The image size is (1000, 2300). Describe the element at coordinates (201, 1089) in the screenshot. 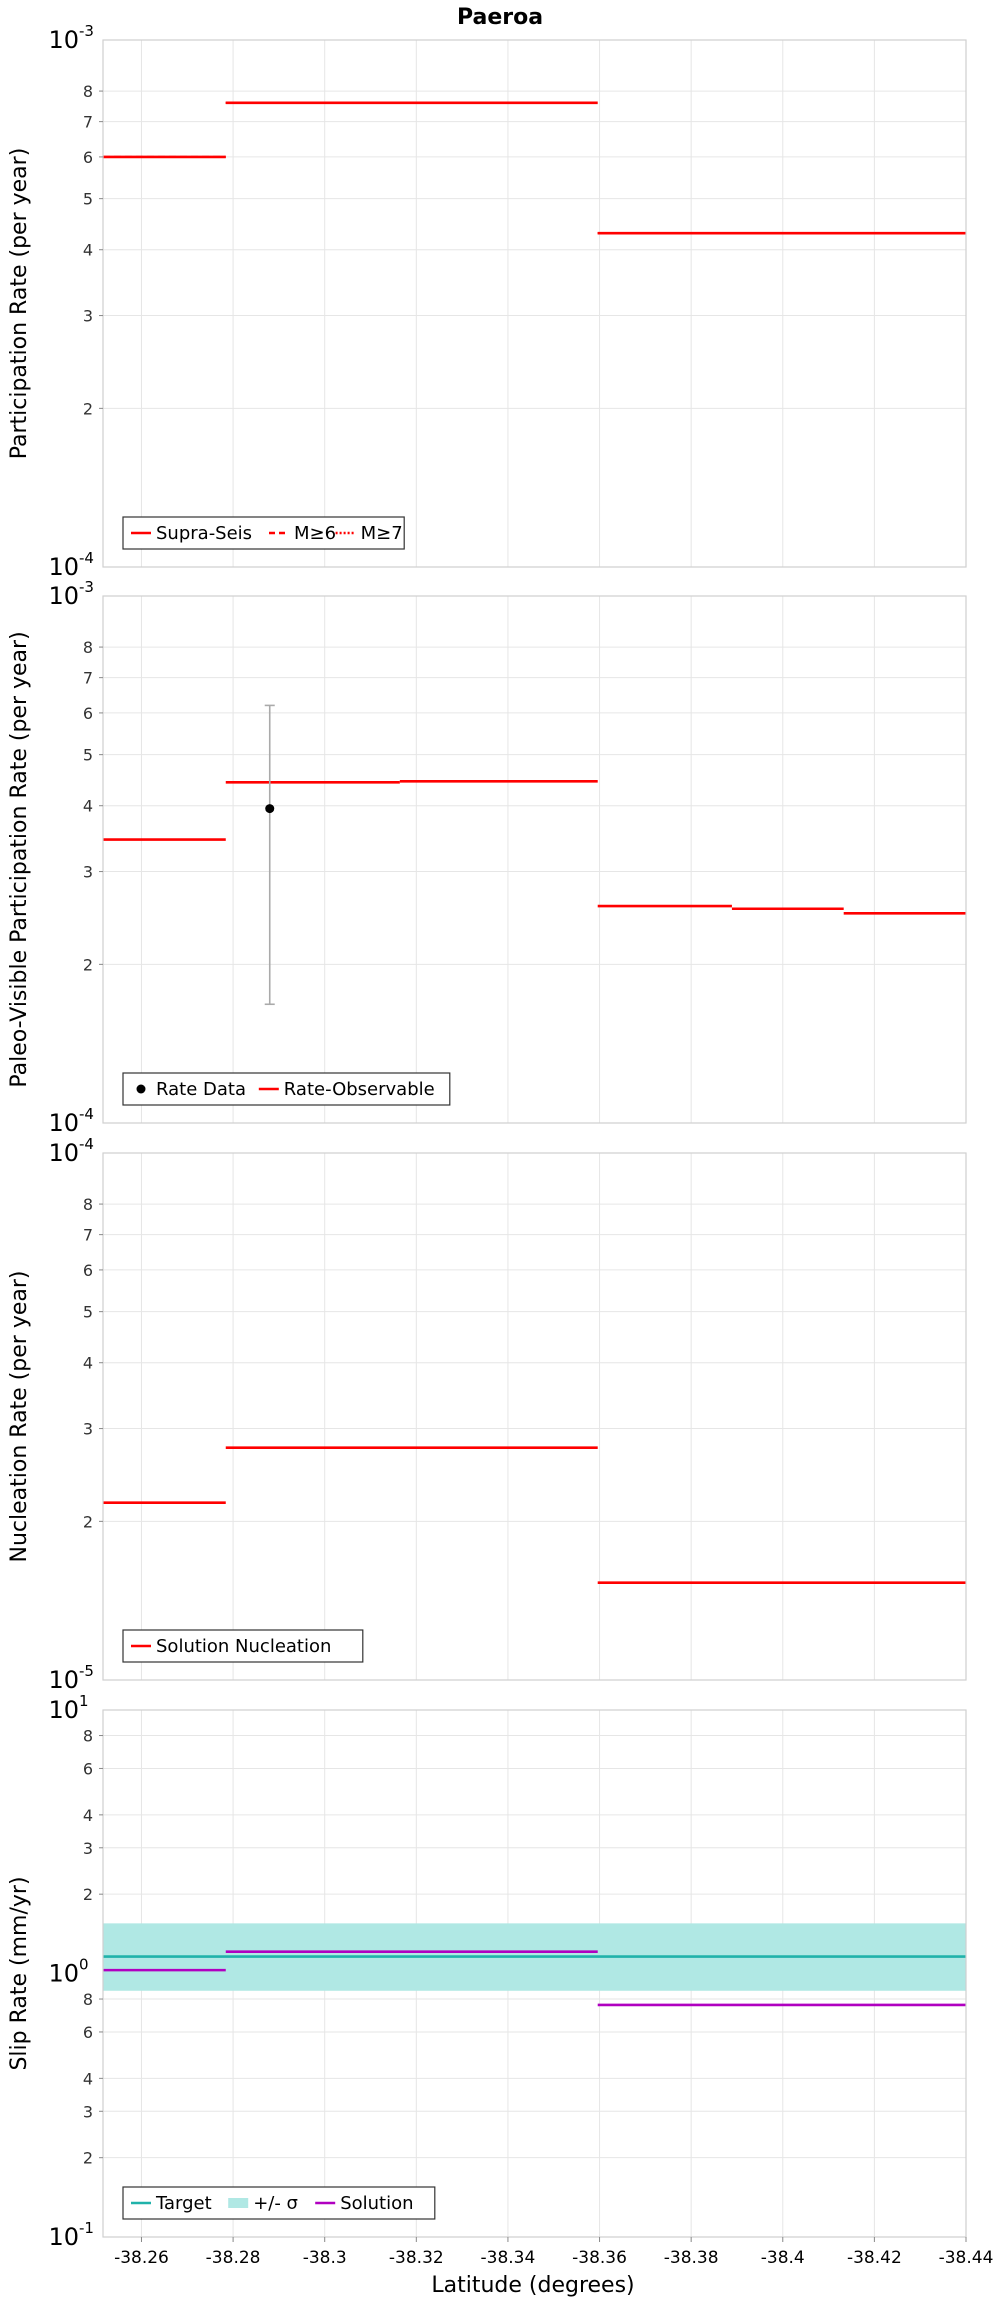

I see `legend-label: Rate Data` at that location.